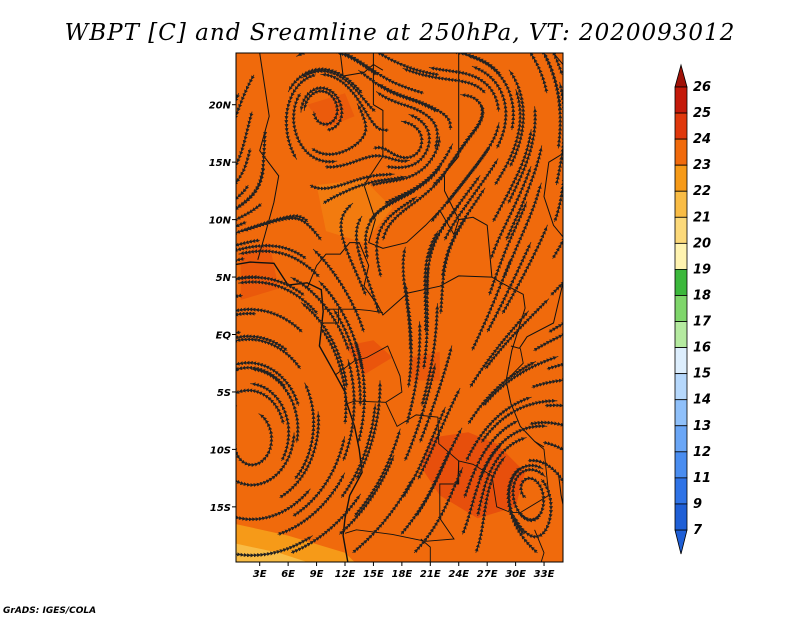  What do you see at coordinates (702, 269) in the screenshot?
I see `colorbar-label: 19` at bounding box center [702, 269].